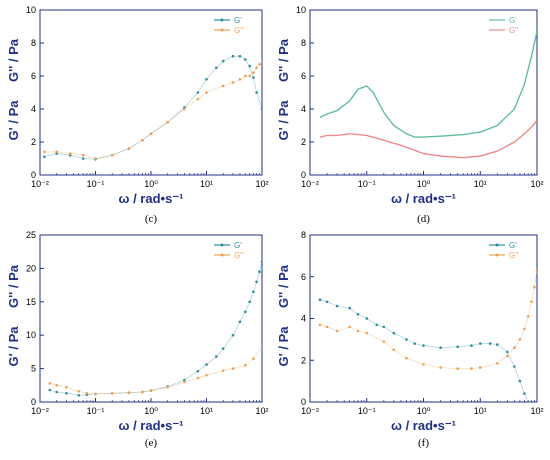 This screenshot has height=460, width=550. Describe the element at coordinates (151, 411) in the screenshot. I see `x-tick-label: 10⁰` at that location.